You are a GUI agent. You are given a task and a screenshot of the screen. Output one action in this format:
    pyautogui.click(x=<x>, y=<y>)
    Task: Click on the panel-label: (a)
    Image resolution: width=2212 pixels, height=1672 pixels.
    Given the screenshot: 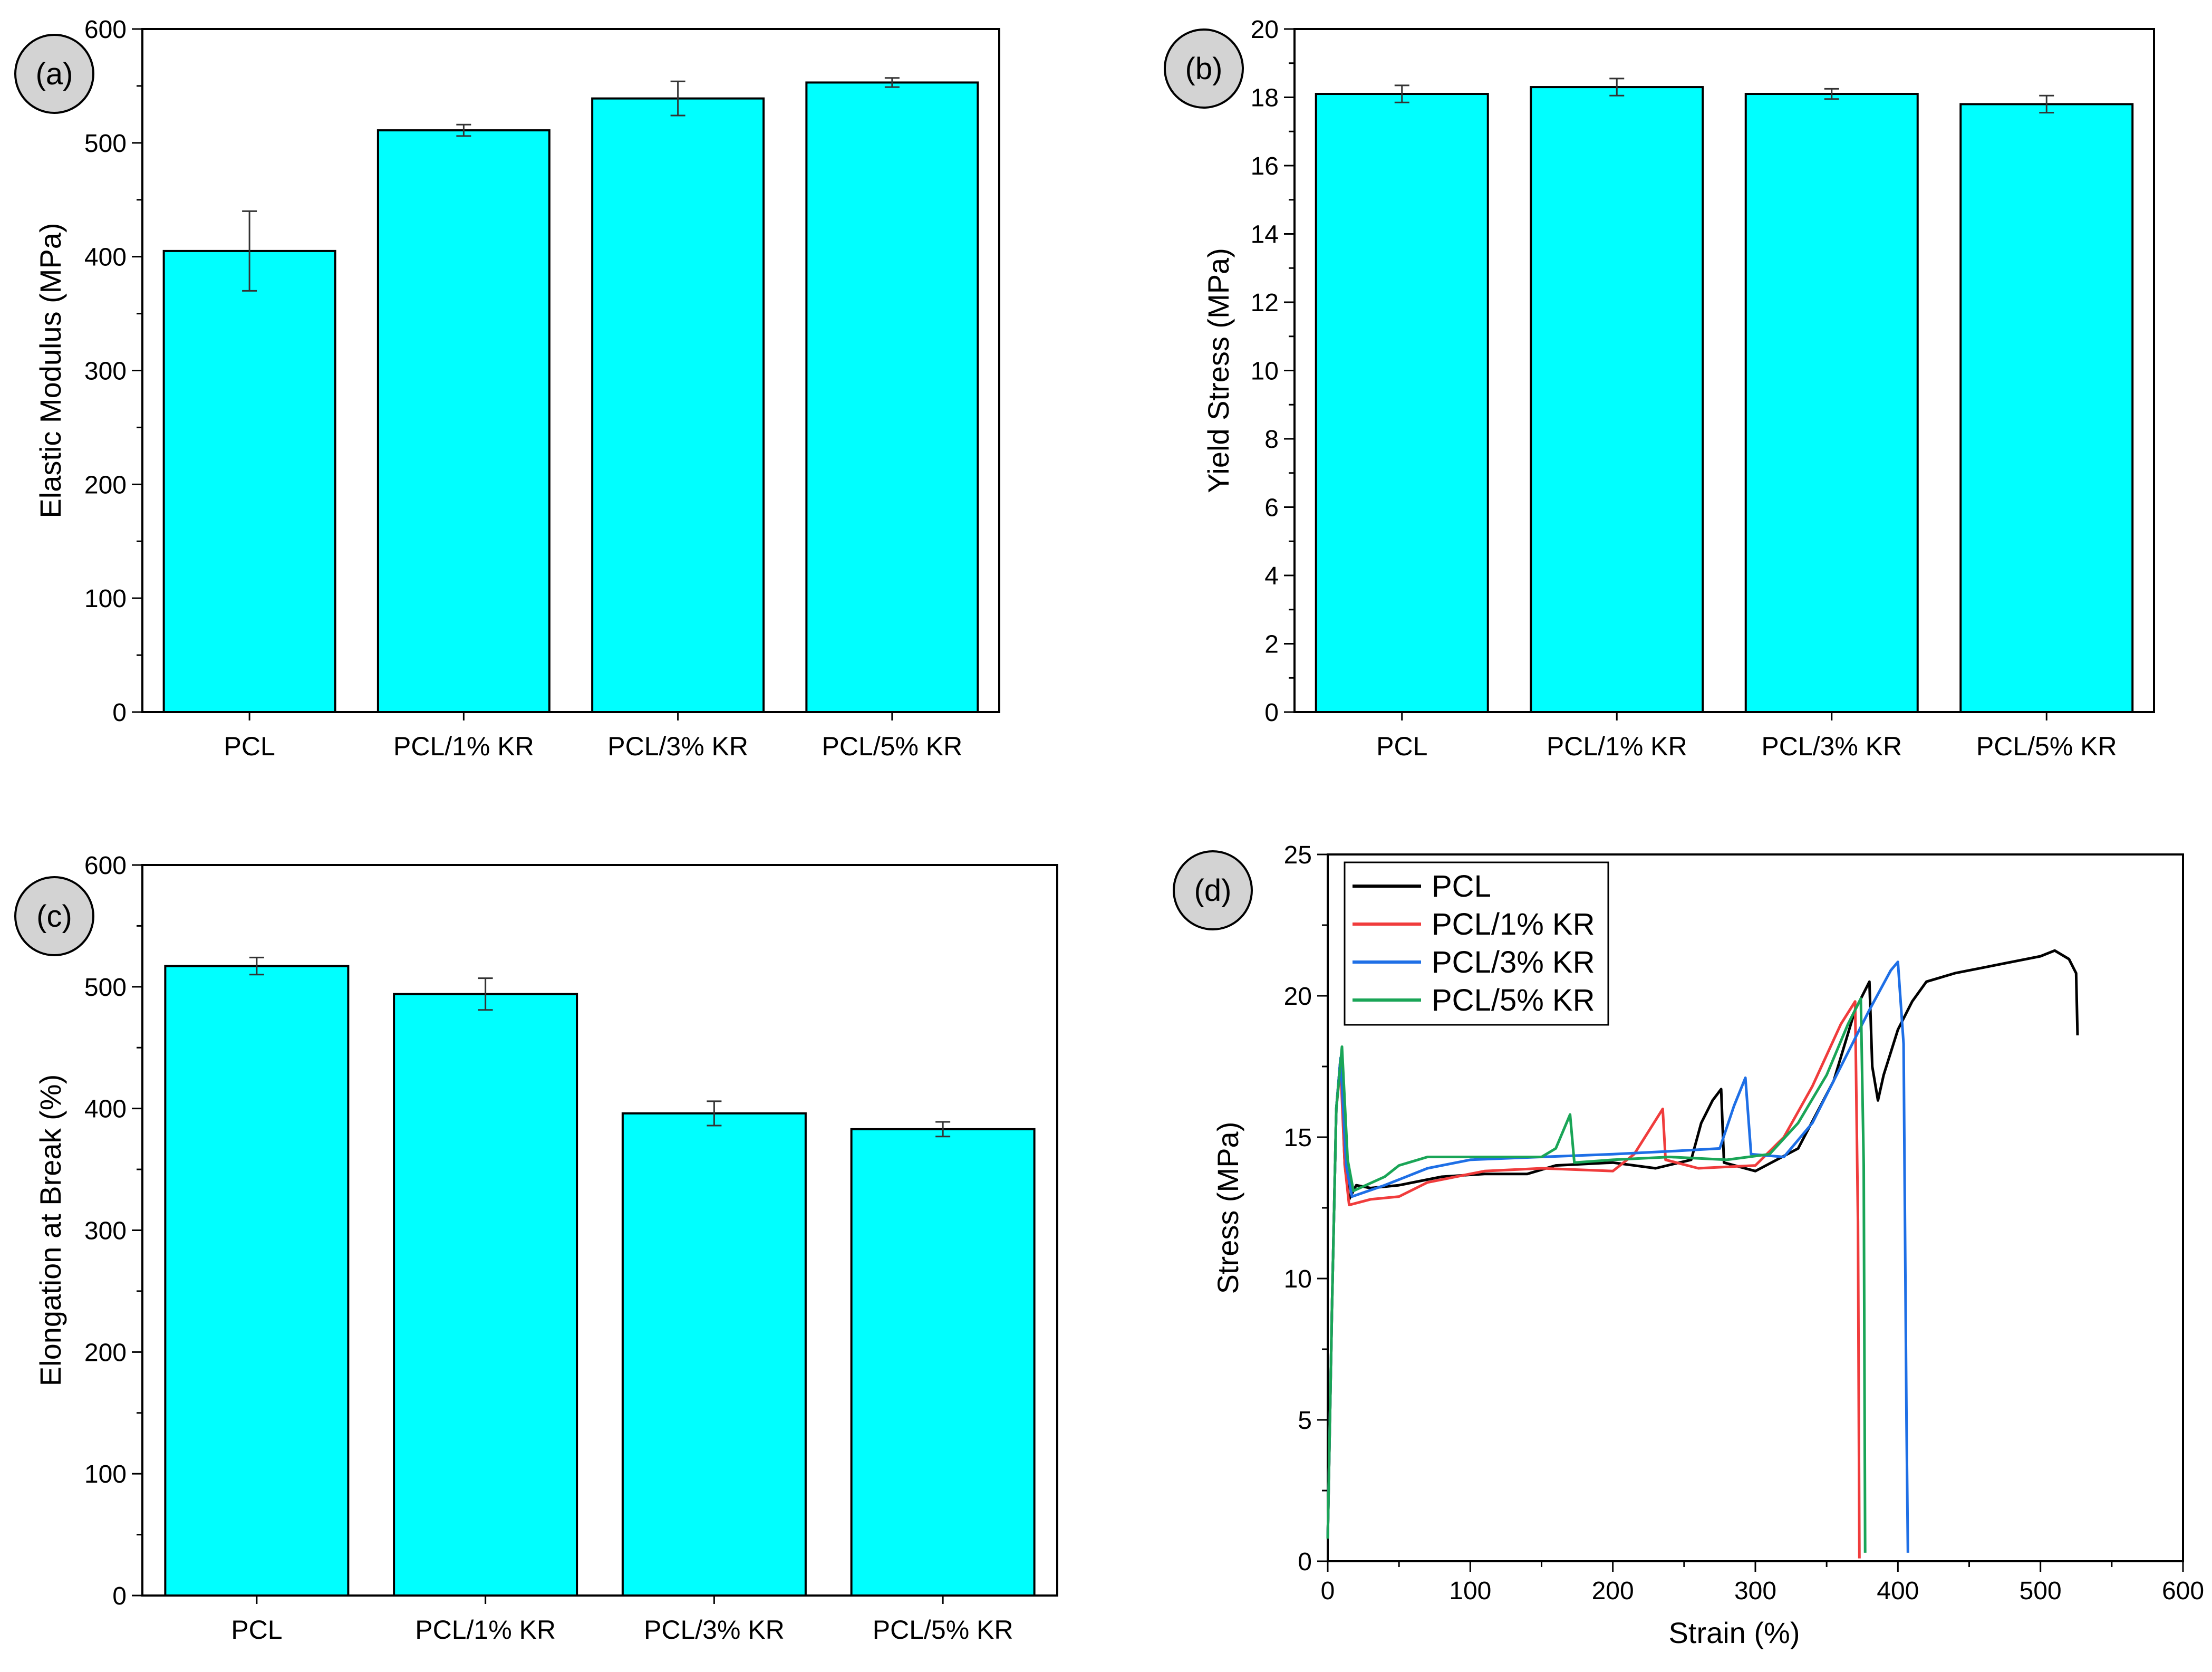 What is the action you would take?
    pyautogui.click(x=55, y=74)
    